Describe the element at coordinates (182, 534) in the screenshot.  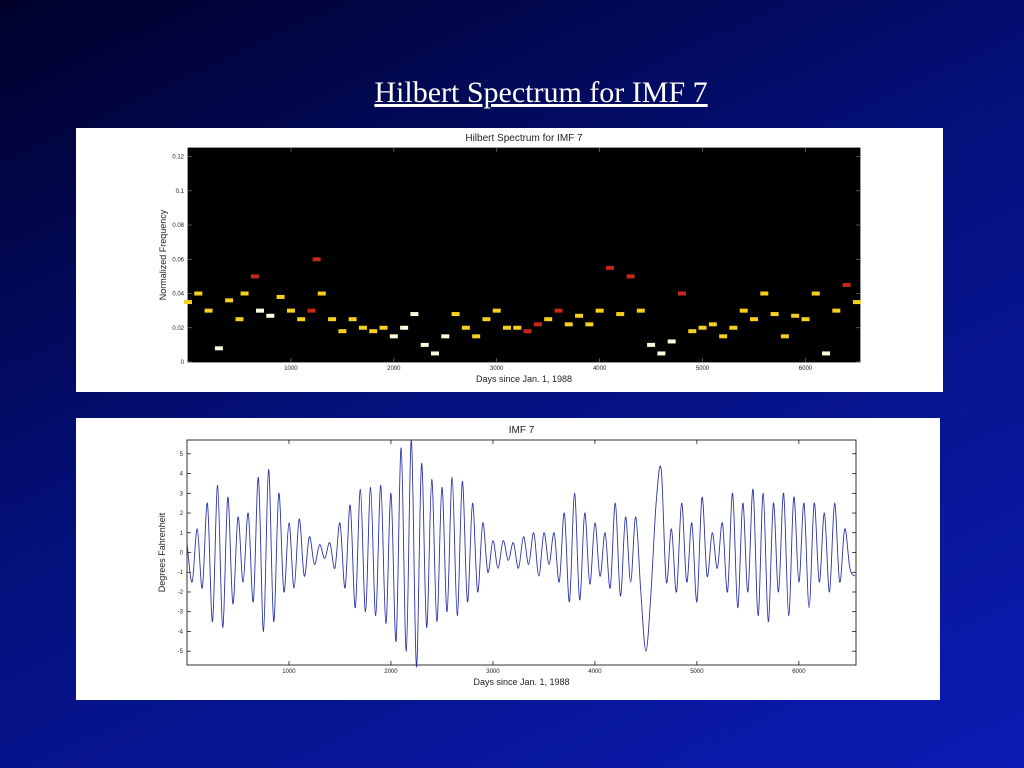
I see `y-tick-label: 1` at that location.